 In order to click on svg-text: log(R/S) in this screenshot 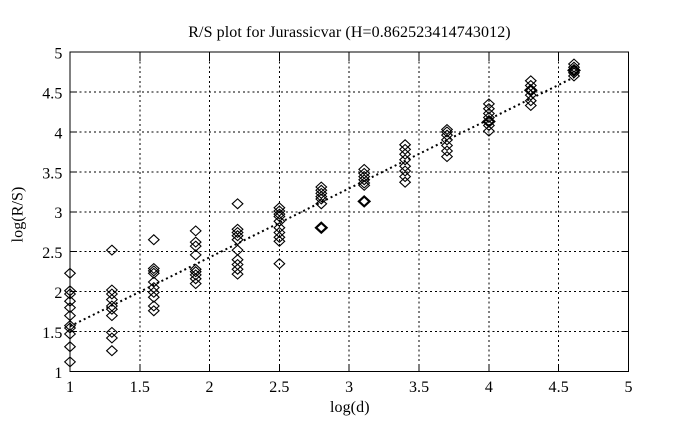, I will do `click(18, 215)`.